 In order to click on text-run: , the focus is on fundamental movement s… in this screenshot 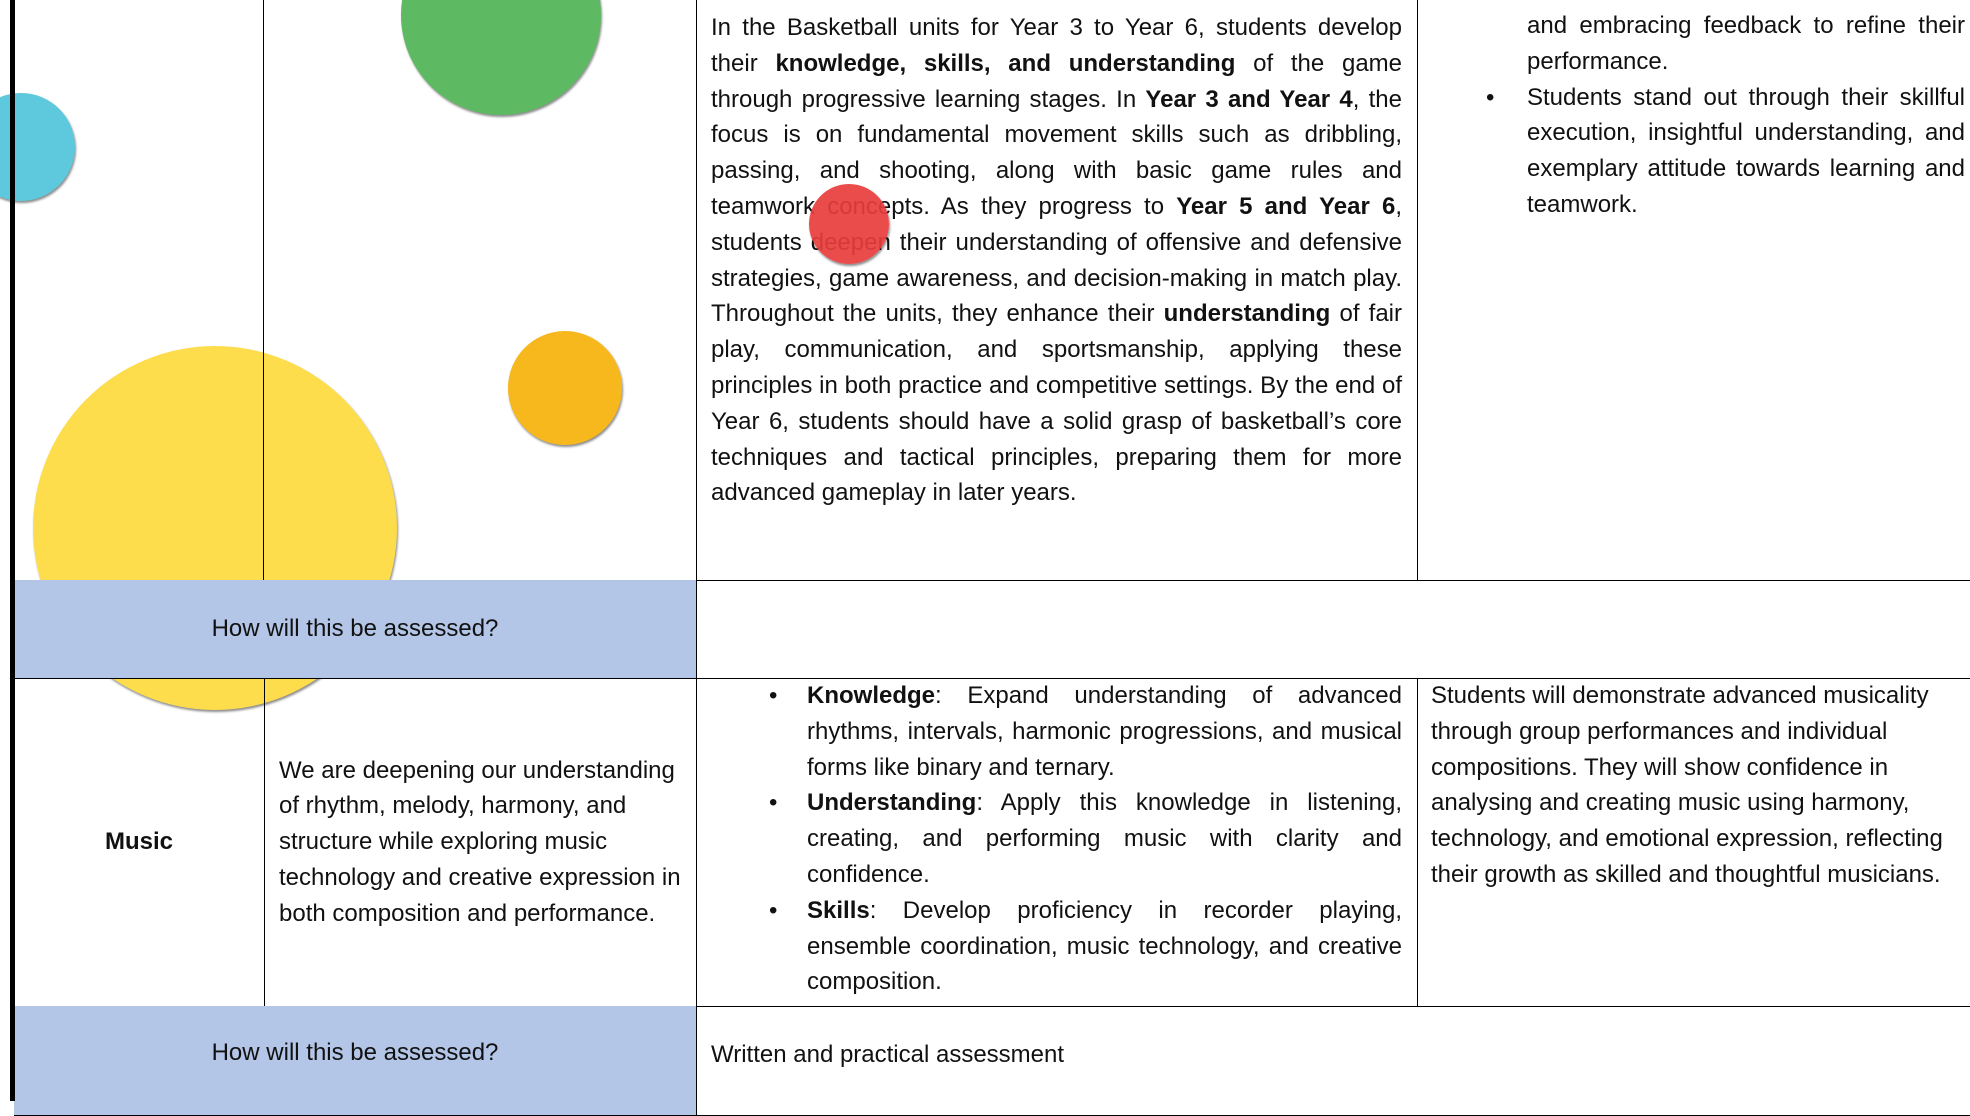, I will do `click(1056, 152)`.